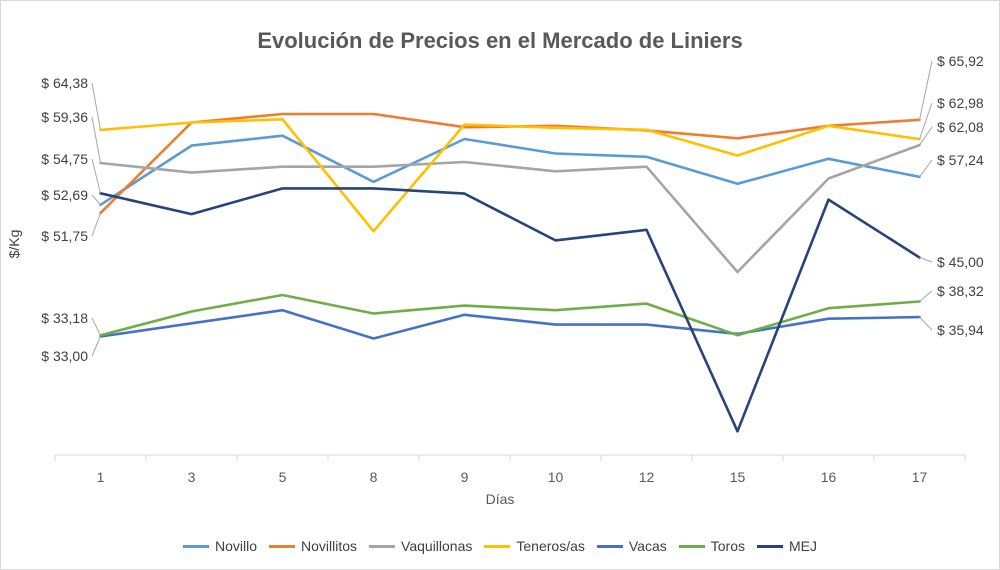 The image size is (1000, 570). What do you see at coordinates (64, 236) in the screenshot?
I see `data-label: $ 51,75` at bounding box center [64, 236].